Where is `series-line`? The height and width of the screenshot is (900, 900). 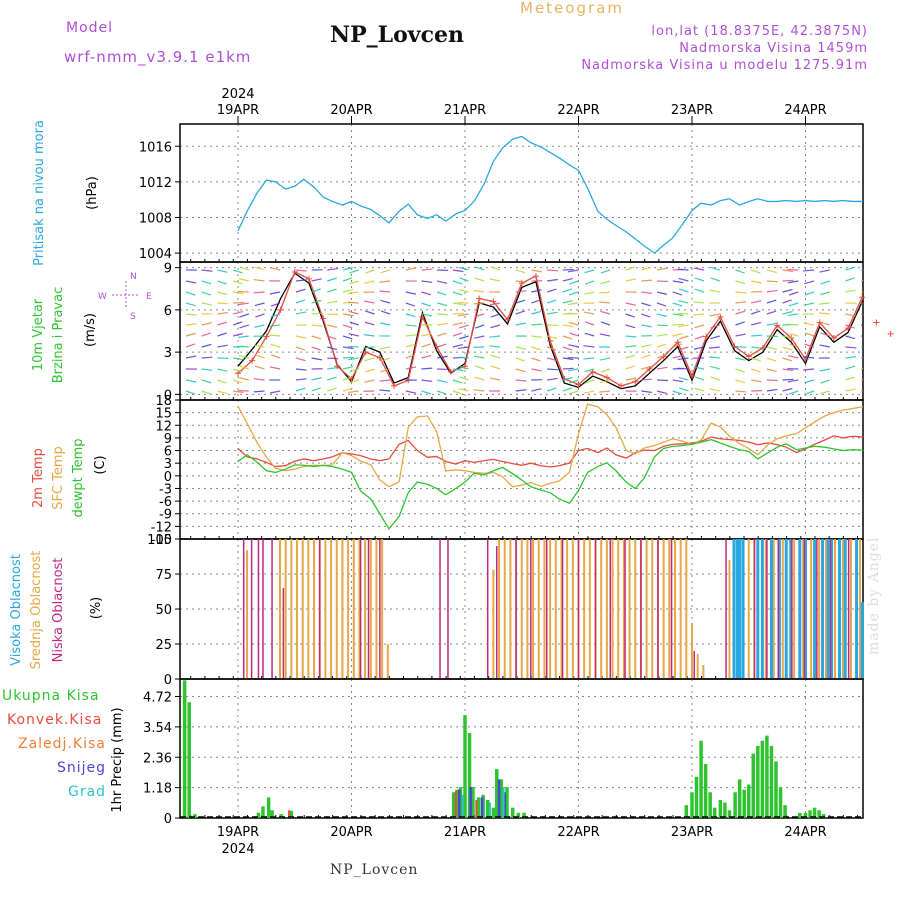 series-line is located at coordinates (550, 445).